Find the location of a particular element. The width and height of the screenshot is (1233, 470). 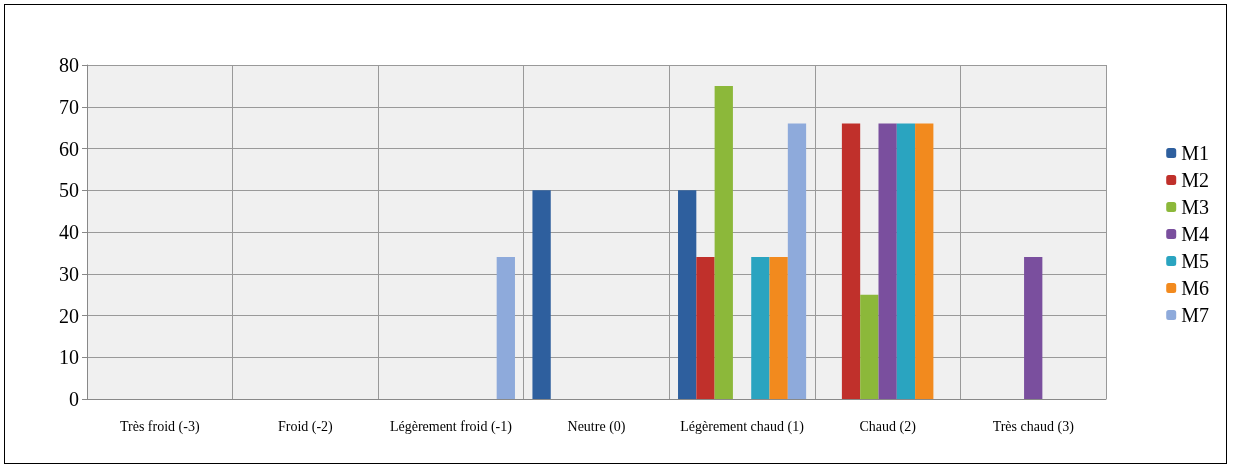

legend-label: M7 is located at coordinates (1195, 315).